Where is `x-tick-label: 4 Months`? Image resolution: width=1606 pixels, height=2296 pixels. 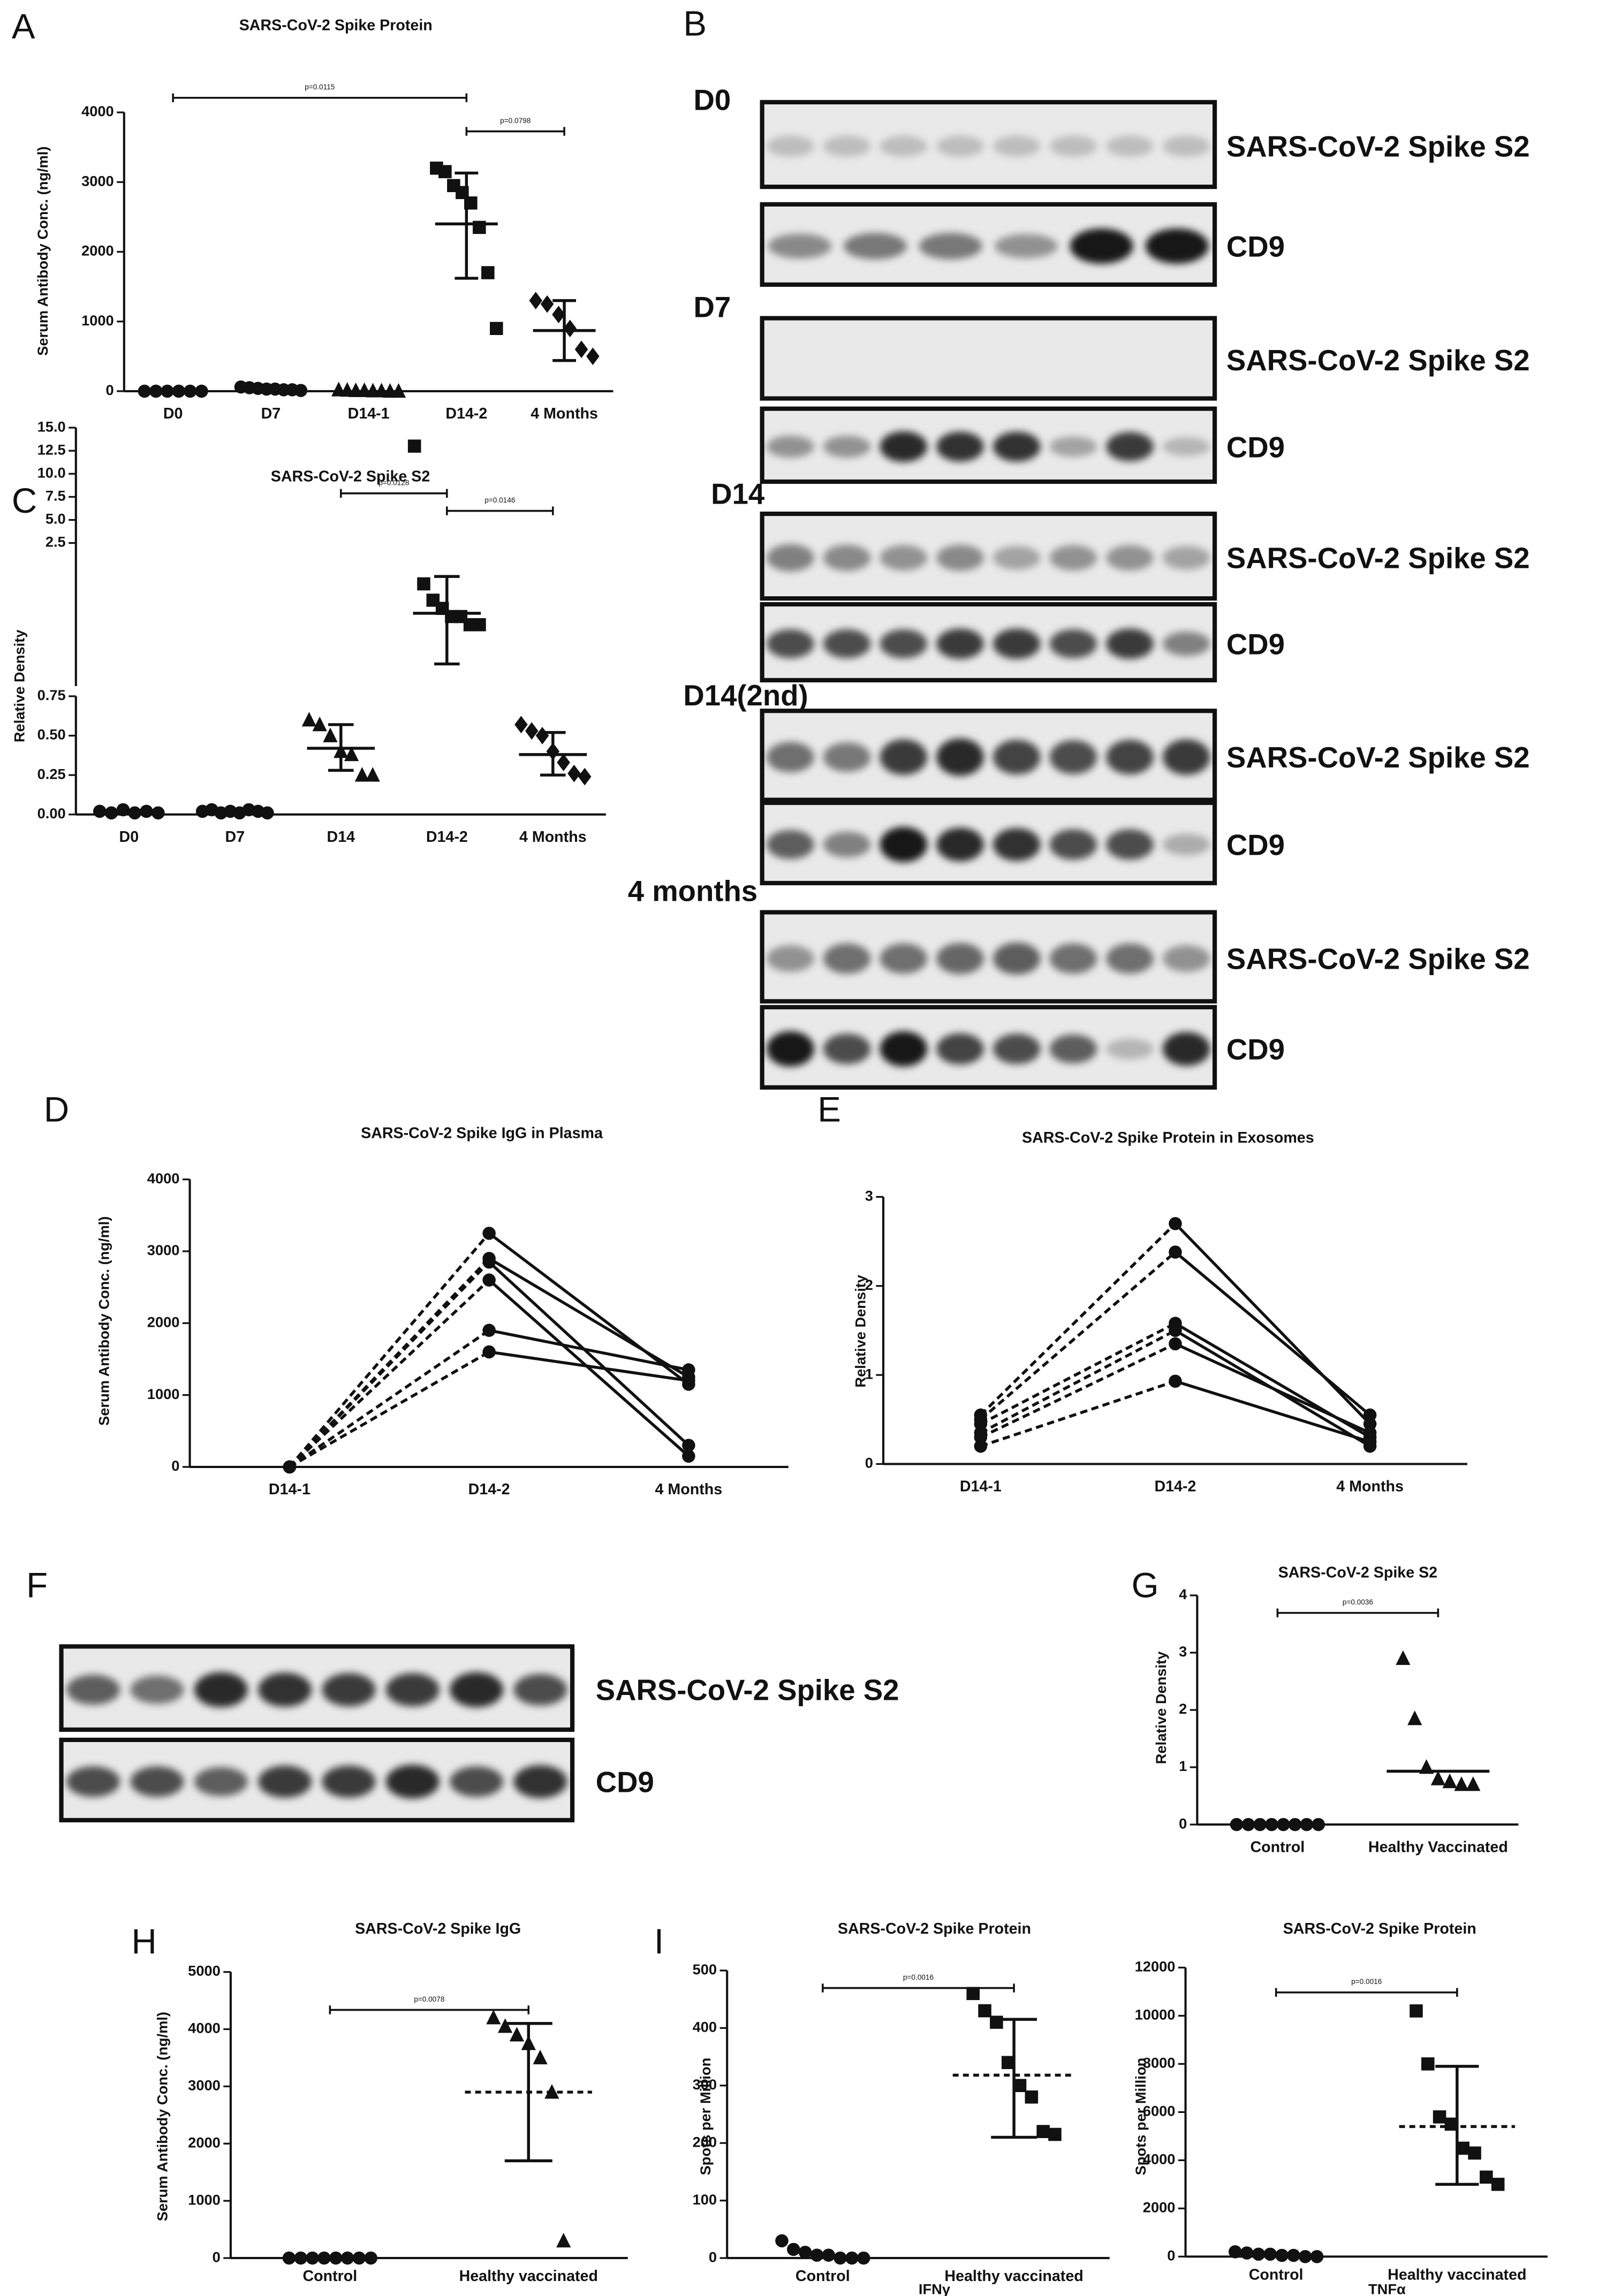
x-tick-label: 4 Months is located at coordinates (1370, 1486).